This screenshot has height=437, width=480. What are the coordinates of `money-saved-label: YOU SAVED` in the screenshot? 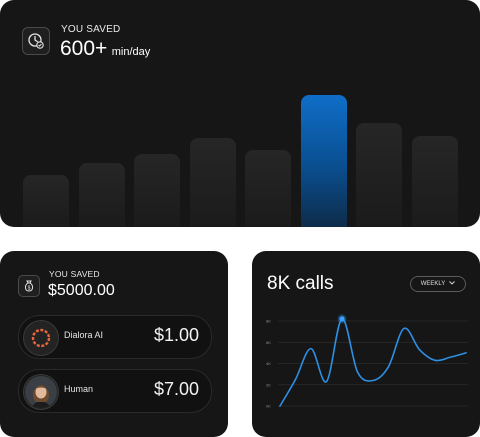 It's located at (74, 274).